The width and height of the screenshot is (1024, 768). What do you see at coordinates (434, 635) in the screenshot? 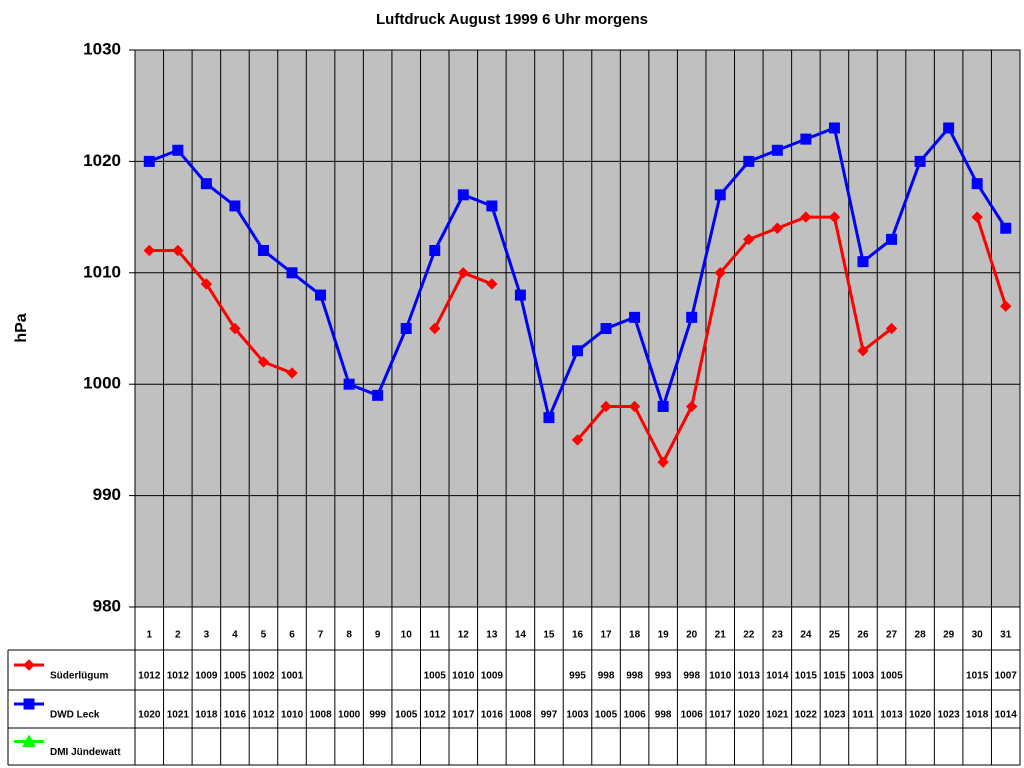
I see `x-tick-label: 11` at bounding box center [434, 635].